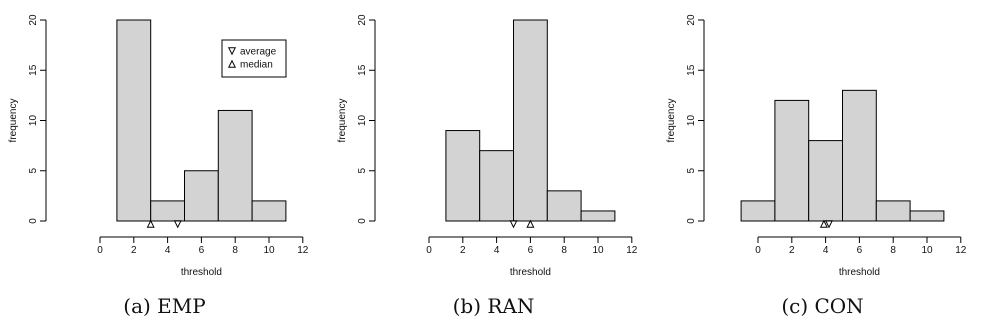 This screenshot has width=987, height=331. I want to click on caption-con: (c) CON, so click(822, 306).